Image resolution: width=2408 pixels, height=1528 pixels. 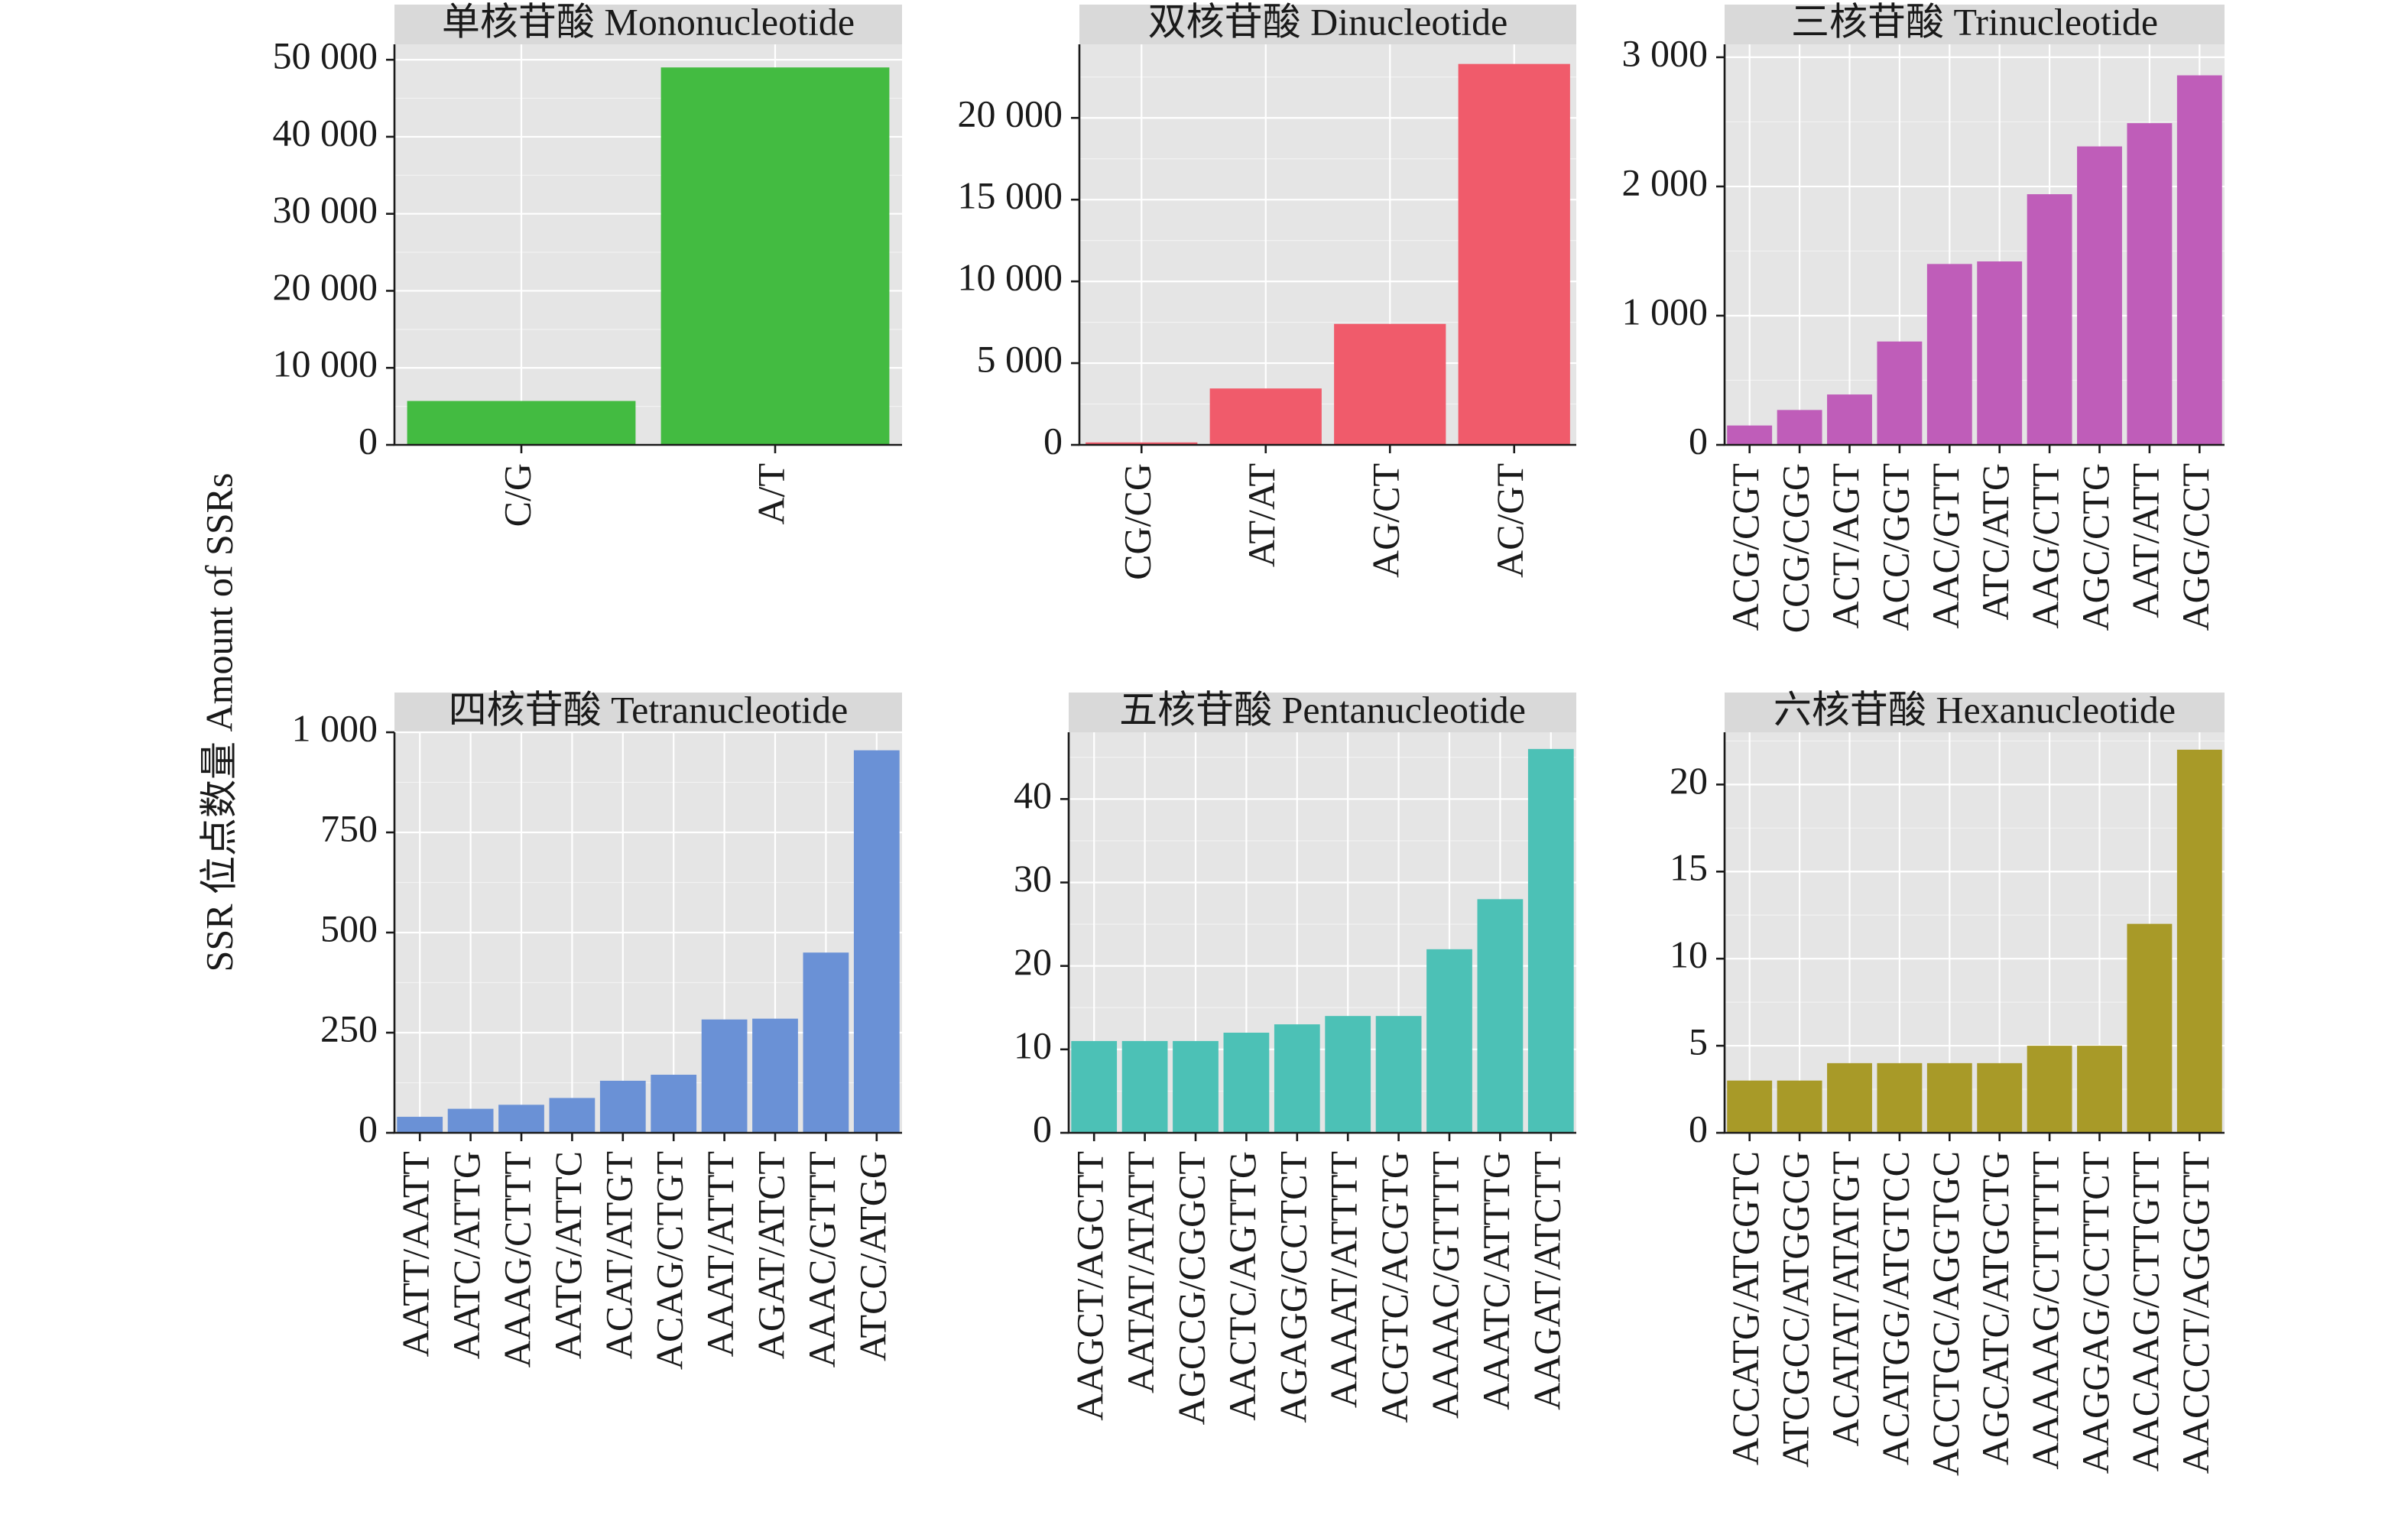 What do you see at coordinates (1144, 1086) in the screenshot?
I see `bar-aatat-atatt` at bounding box center [1144, 1086].